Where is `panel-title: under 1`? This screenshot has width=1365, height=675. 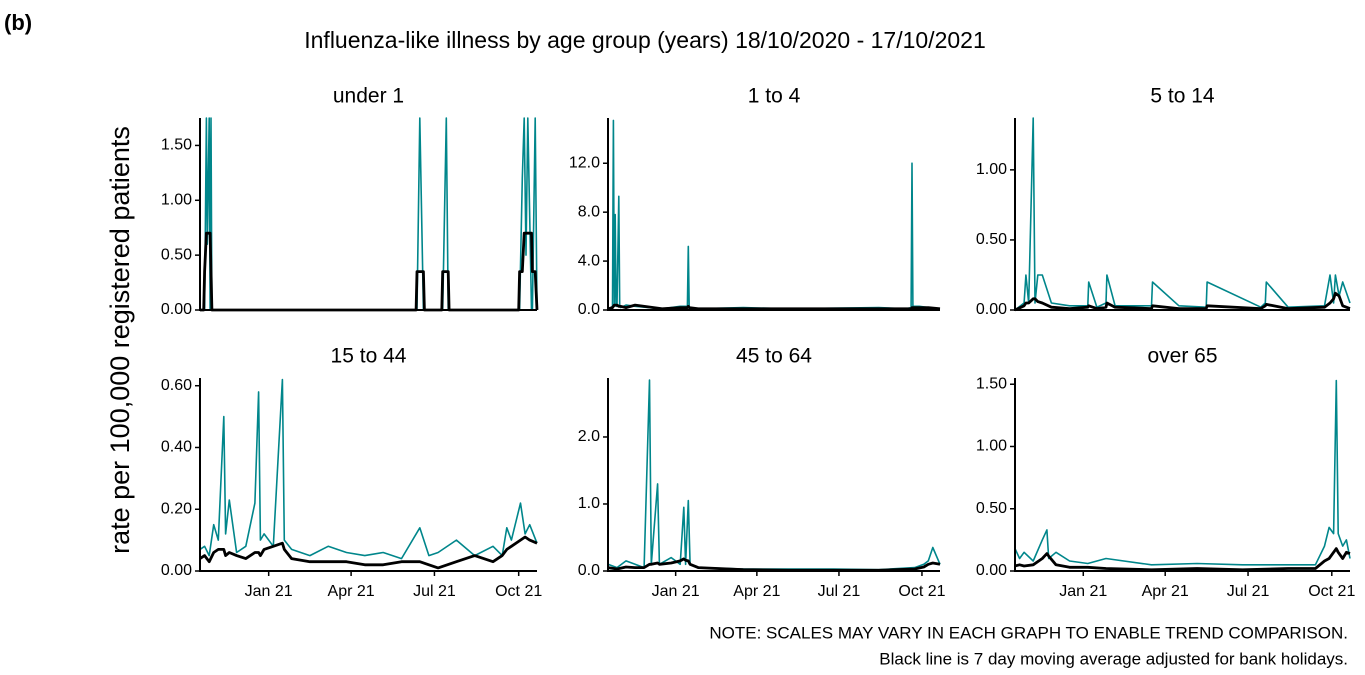 panel-title: under 1 is located at coordinates (368, 96).